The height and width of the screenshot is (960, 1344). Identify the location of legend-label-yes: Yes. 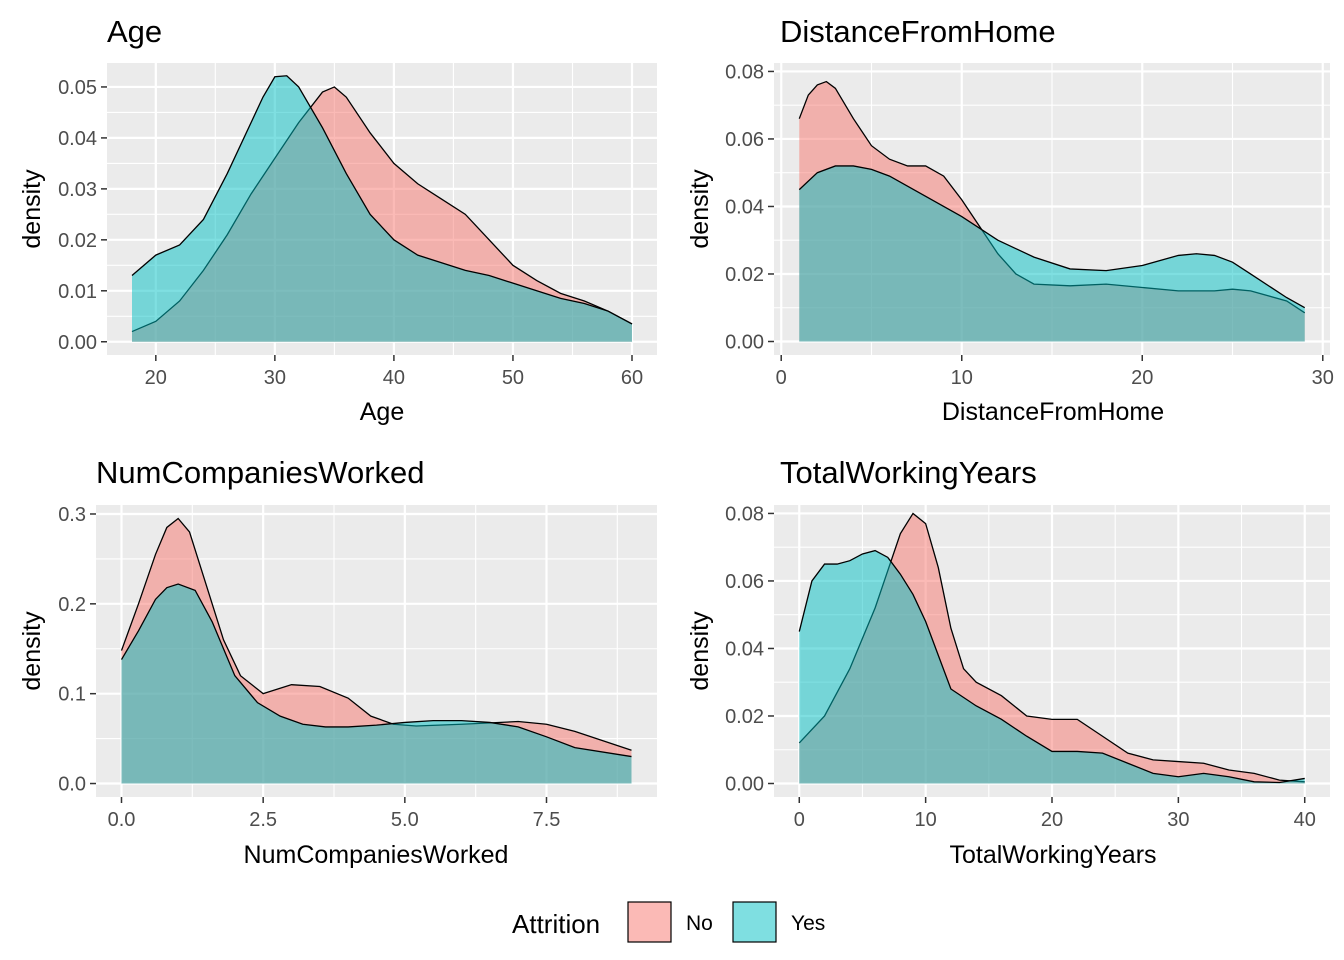
(808, 923).